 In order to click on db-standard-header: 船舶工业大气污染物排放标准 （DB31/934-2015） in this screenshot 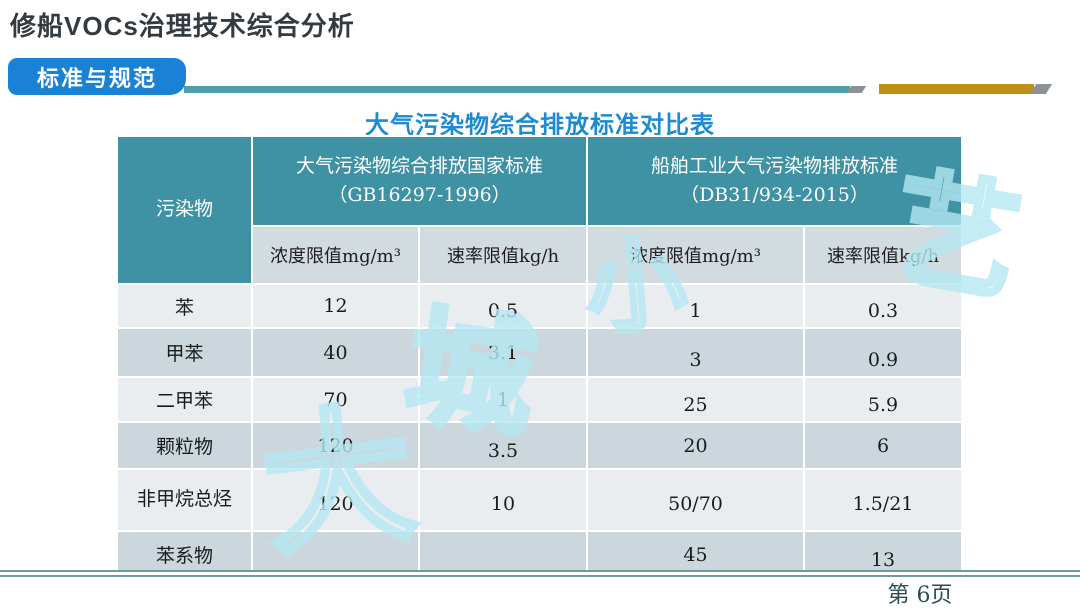, I will do `click(774, 181)`.